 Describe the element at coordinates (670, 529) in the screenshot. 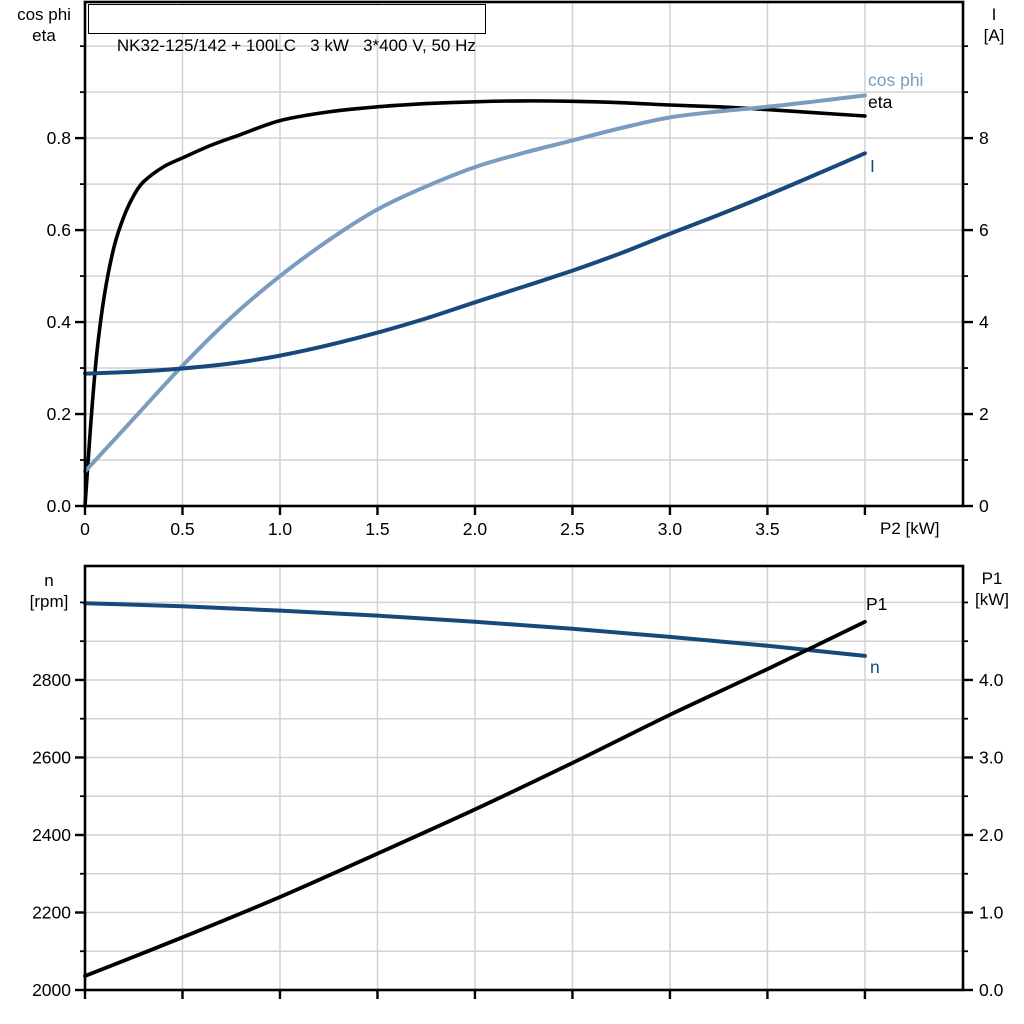

I see `x-tick-label: 3.0` at that location.